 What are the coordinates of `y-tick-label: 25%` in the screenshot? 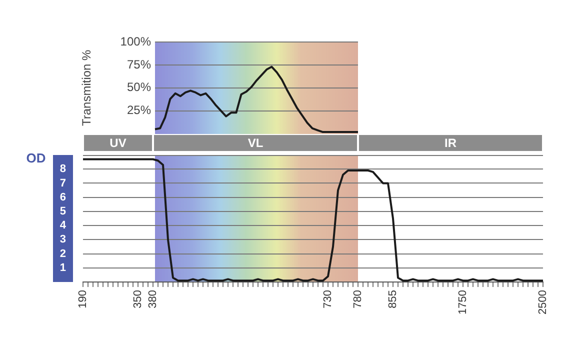 It's located at (139, 110).